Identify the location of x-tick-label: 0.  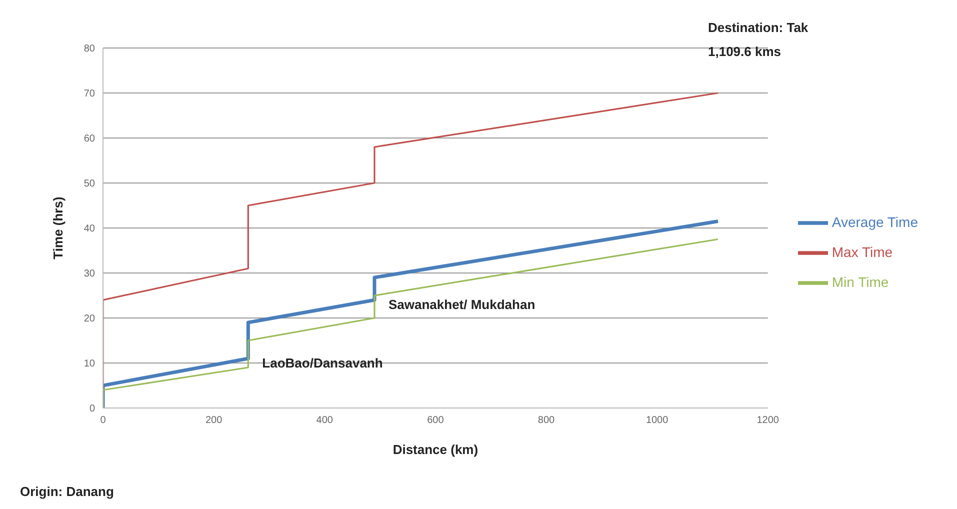
(103, 420).